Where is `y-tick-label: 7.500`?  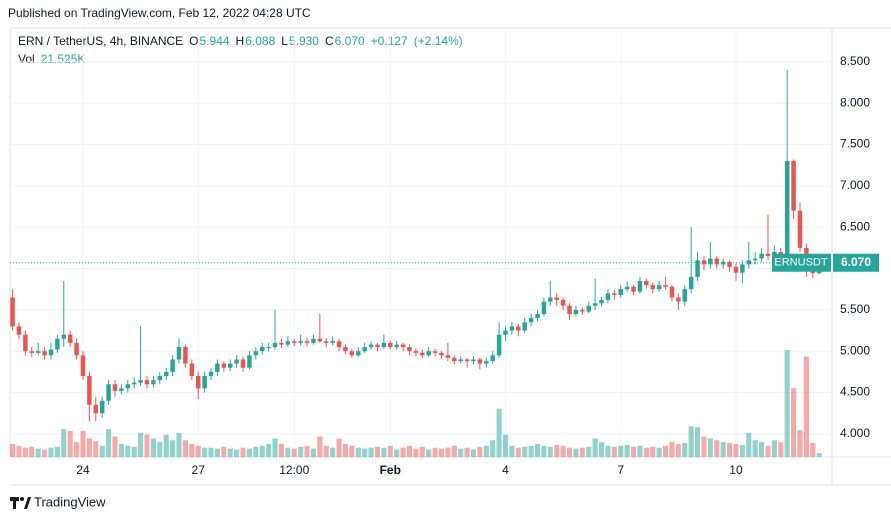
y-tick-label: 7.500 is located at coordinates (855, 144).